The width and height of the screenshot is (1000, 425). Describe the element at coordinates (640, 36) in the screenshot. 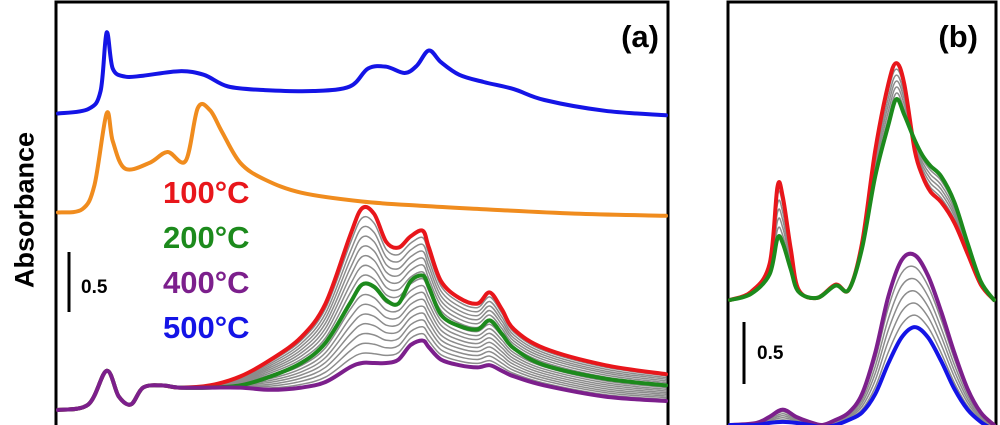

I see `panel-a-label: (a)` at that location.